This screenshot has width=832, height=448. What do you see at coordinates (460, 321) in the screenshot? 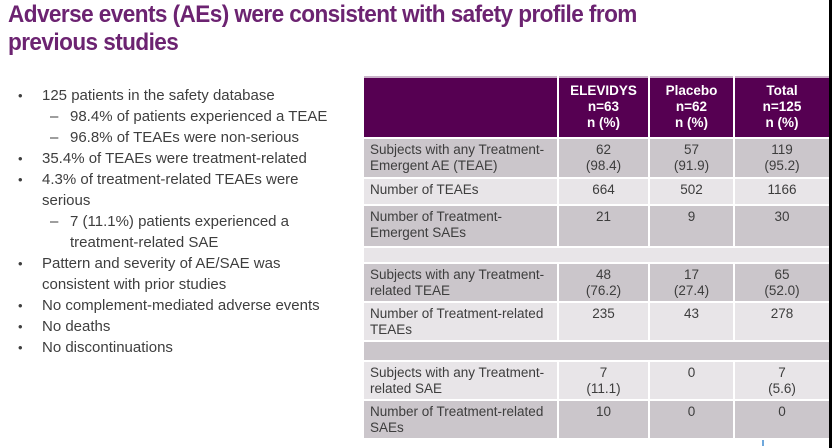
I see `row-label: Number of Treatment-related TEAEs` at bounding box center [460, 321].